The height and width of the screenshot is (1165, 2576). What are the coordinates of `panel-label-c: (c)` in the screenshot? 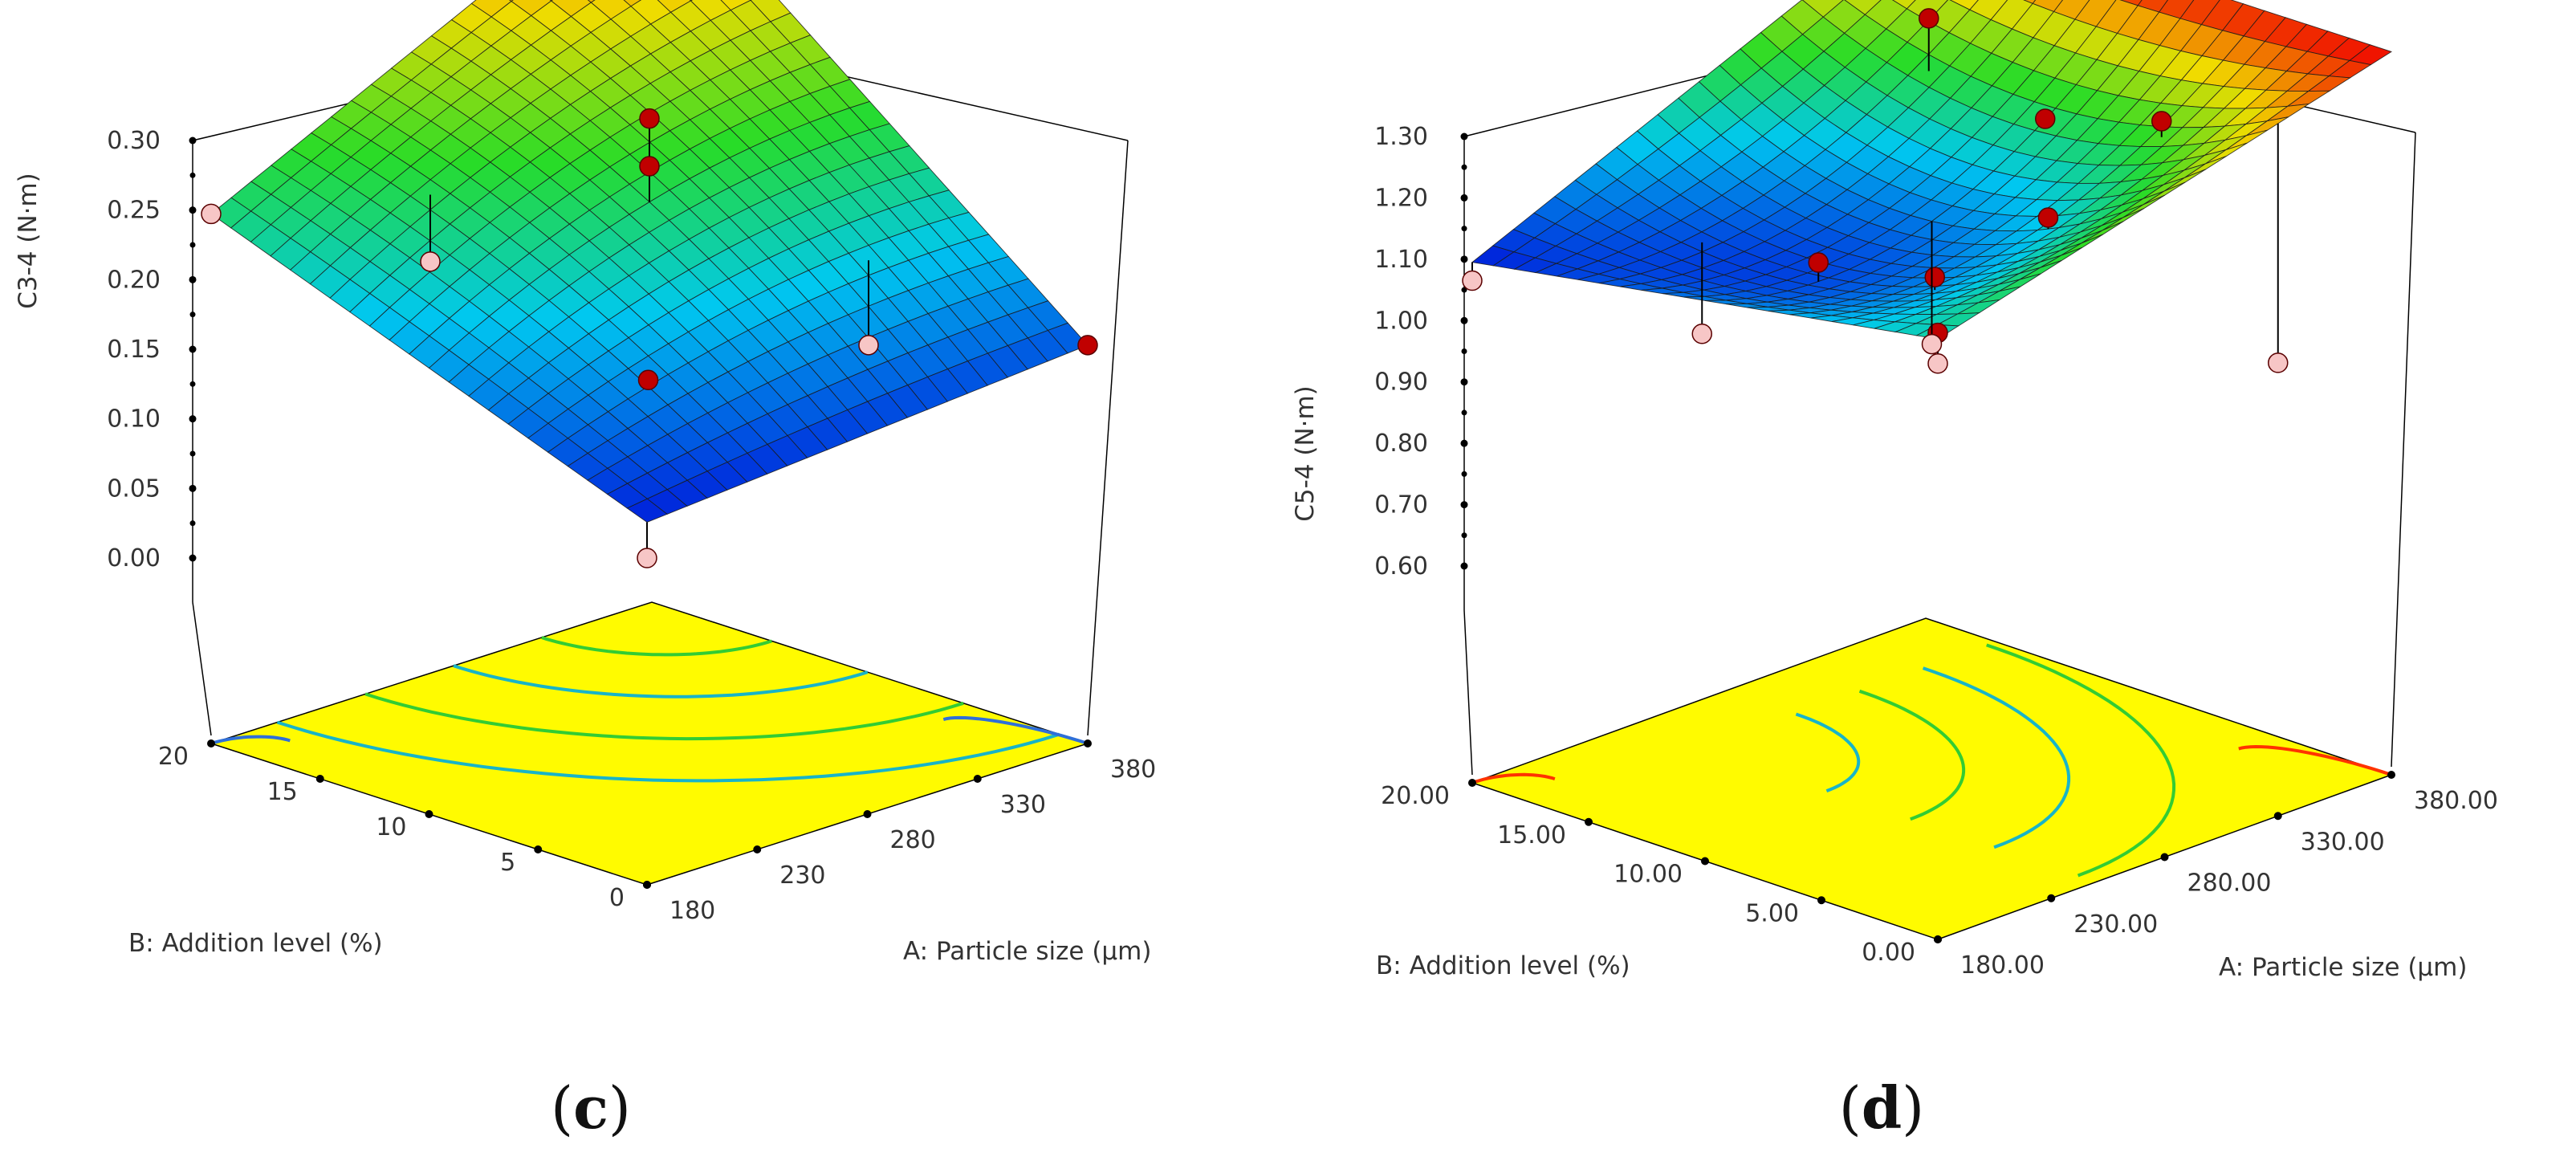 It's located at (591, 1107).